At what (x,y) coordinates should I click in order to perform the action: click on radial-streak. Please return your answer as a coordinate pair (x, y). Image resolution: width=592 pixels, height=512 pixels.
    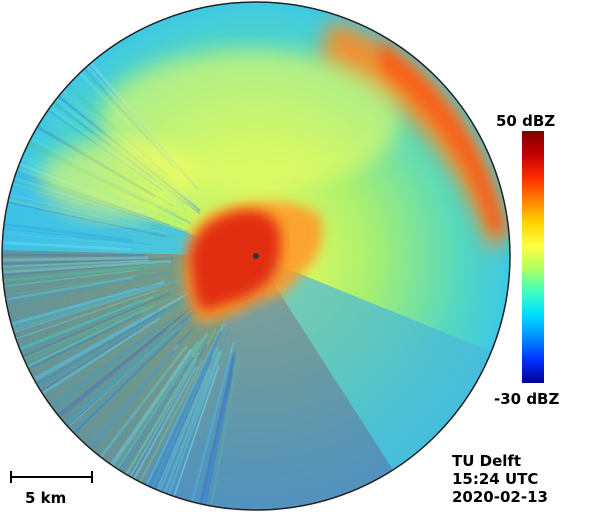
    Looking at the image, I should click on (73, 255).